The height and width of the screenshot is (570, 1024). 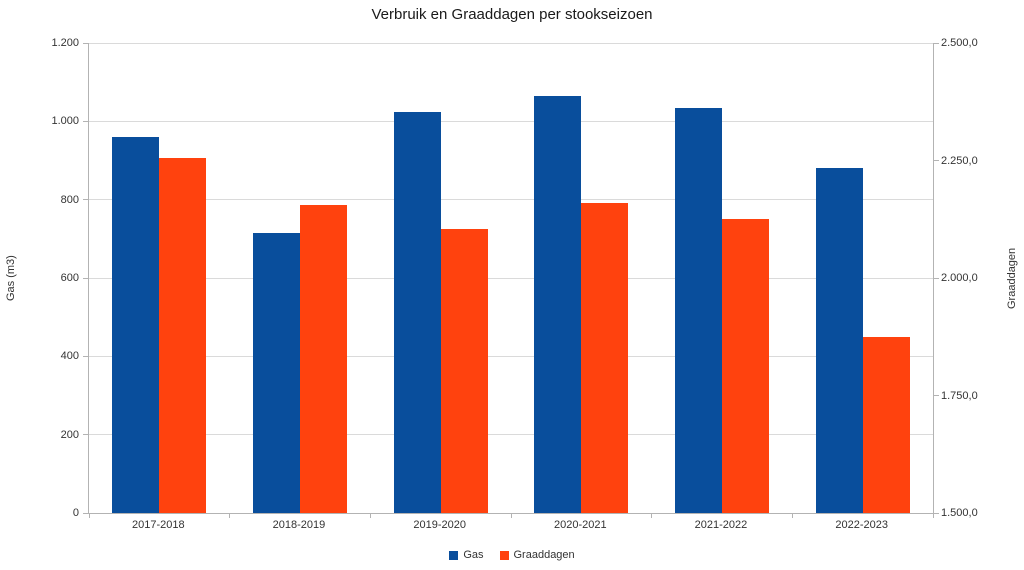 I want to click on y-axis-tick-label-left: 0, so click(x=75, y=513).